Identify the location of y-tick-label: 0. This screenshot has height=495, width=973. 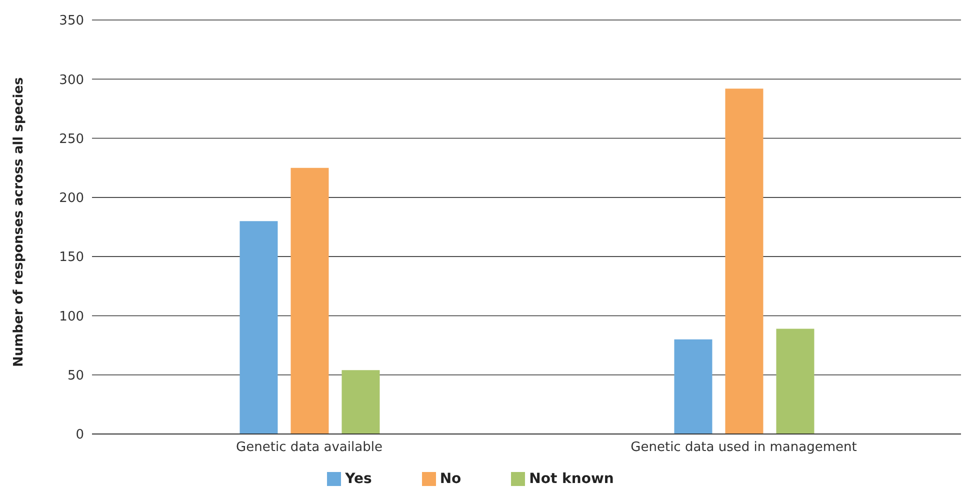
(80, 435).